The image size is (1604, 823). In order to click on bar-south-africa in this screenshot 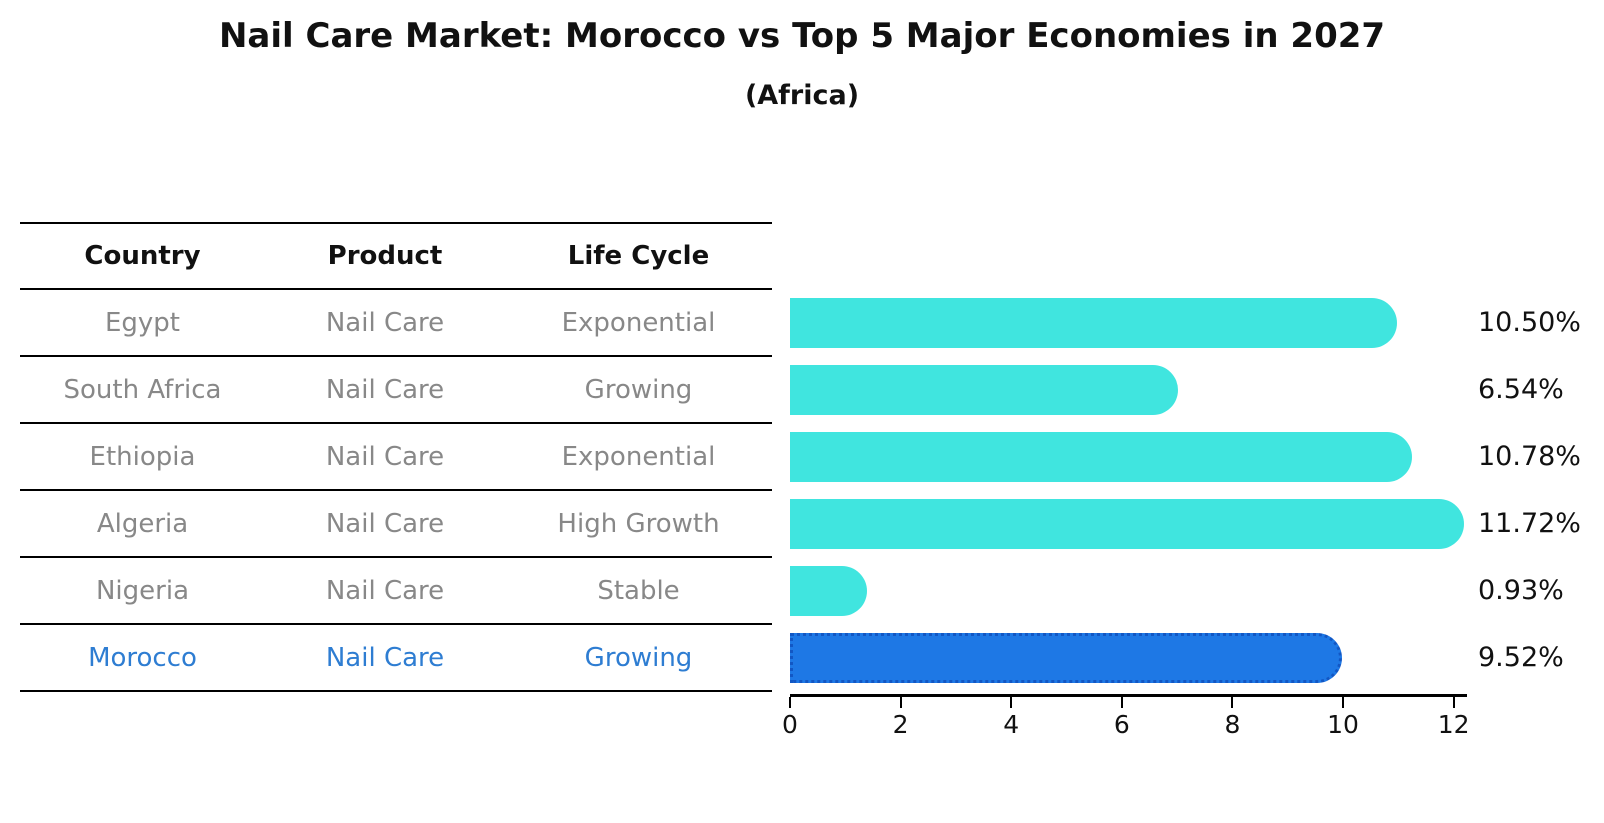, I will do `click(984, 390)`.